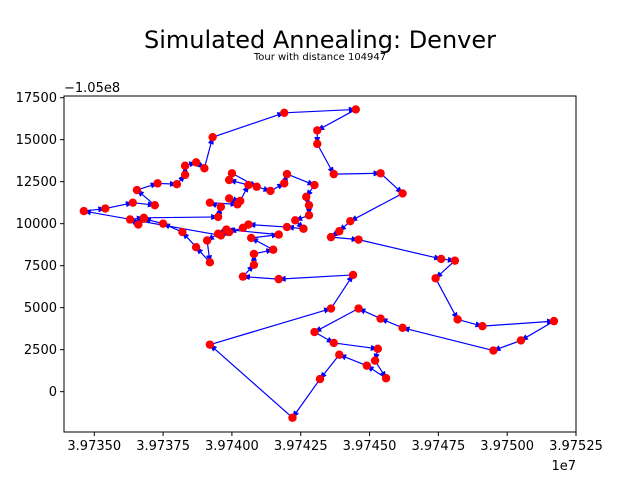 This screenshot has width=640, height=480. What do you see at coordinates (94, 446) in the screenshot?
I see `x-tick-label: 3.97350` at bounding box center [94, 446].